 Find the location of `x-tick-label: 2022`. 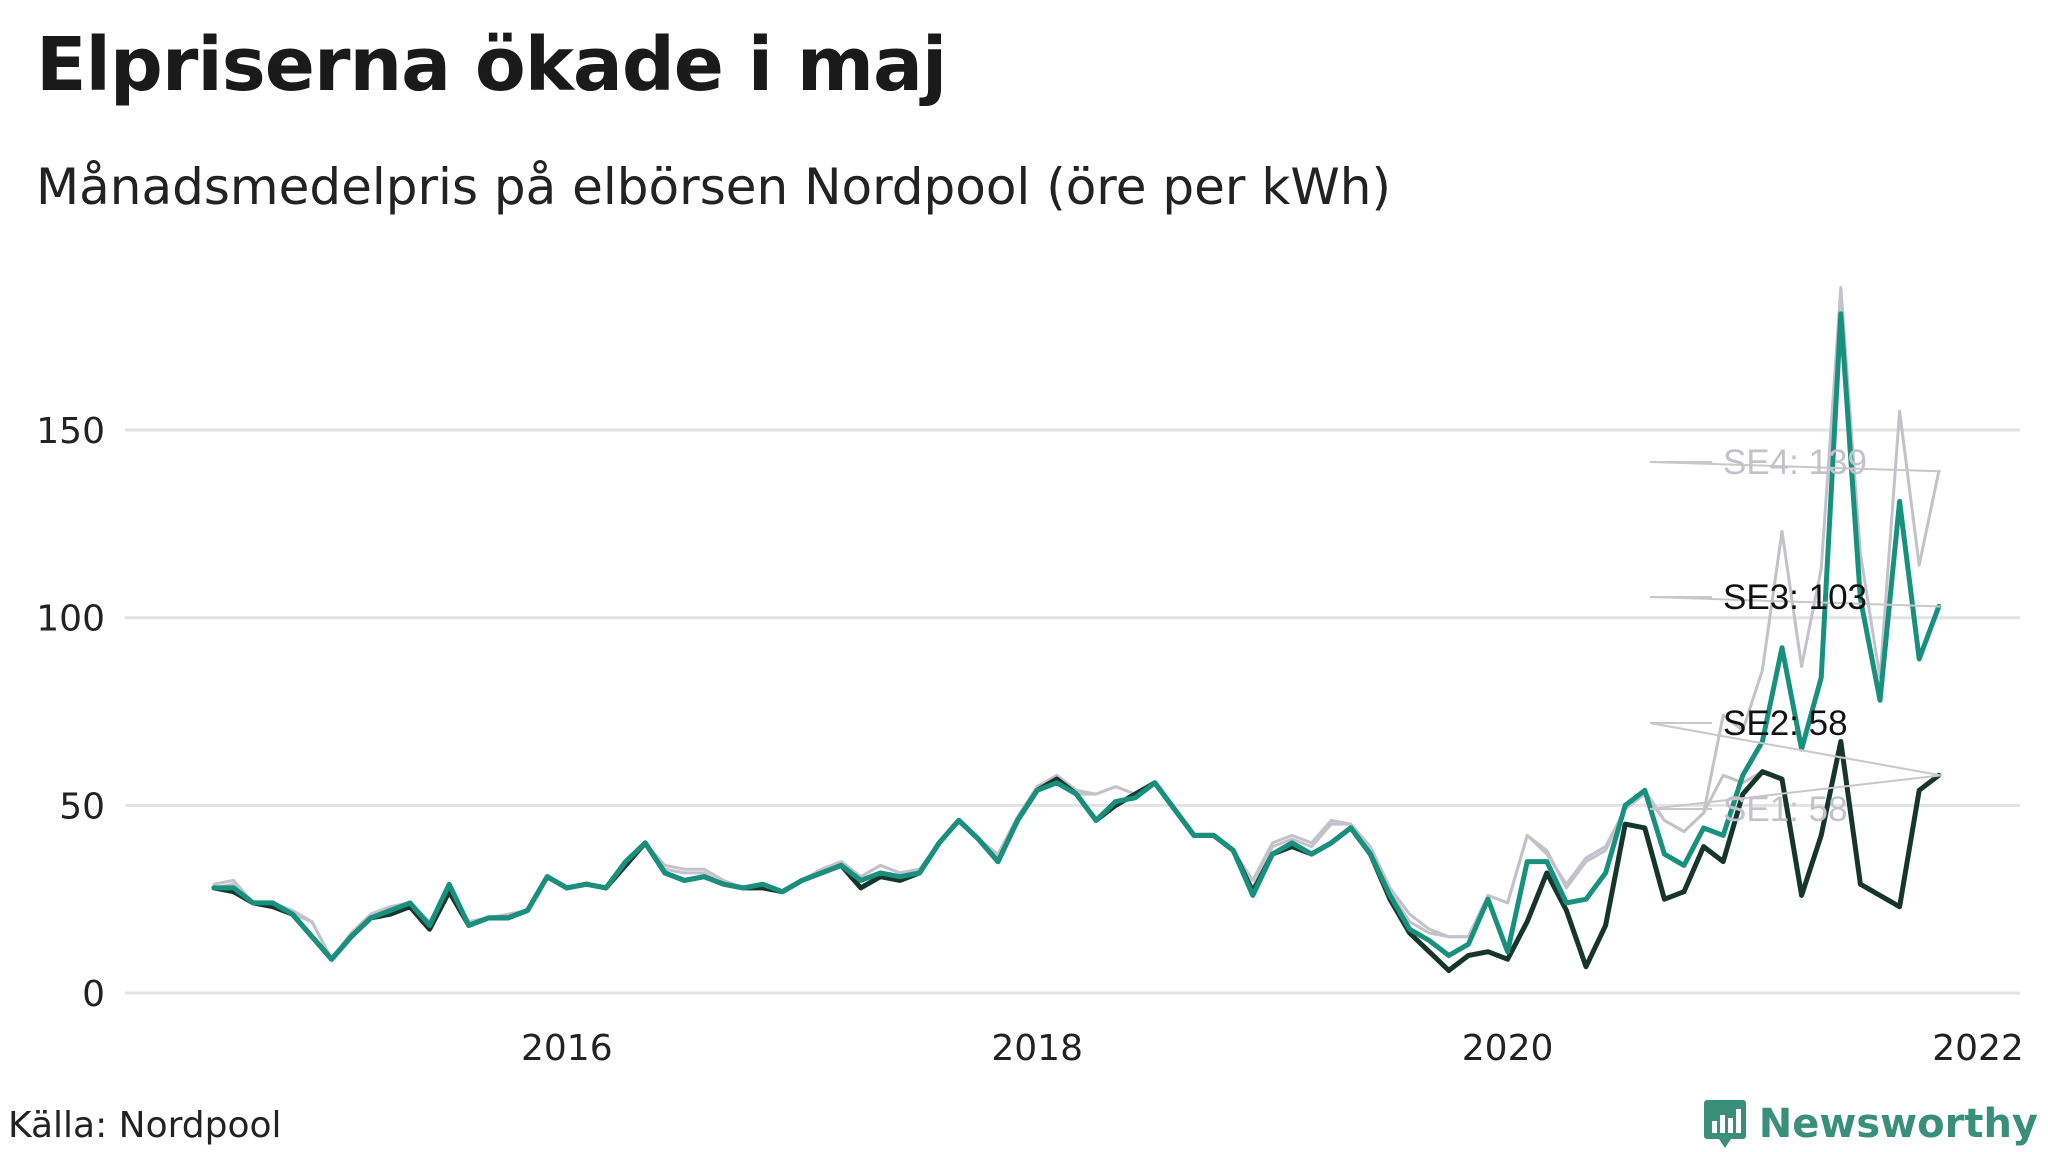

x-tick-label: 2022 is located at coordinates (1978, 1048).